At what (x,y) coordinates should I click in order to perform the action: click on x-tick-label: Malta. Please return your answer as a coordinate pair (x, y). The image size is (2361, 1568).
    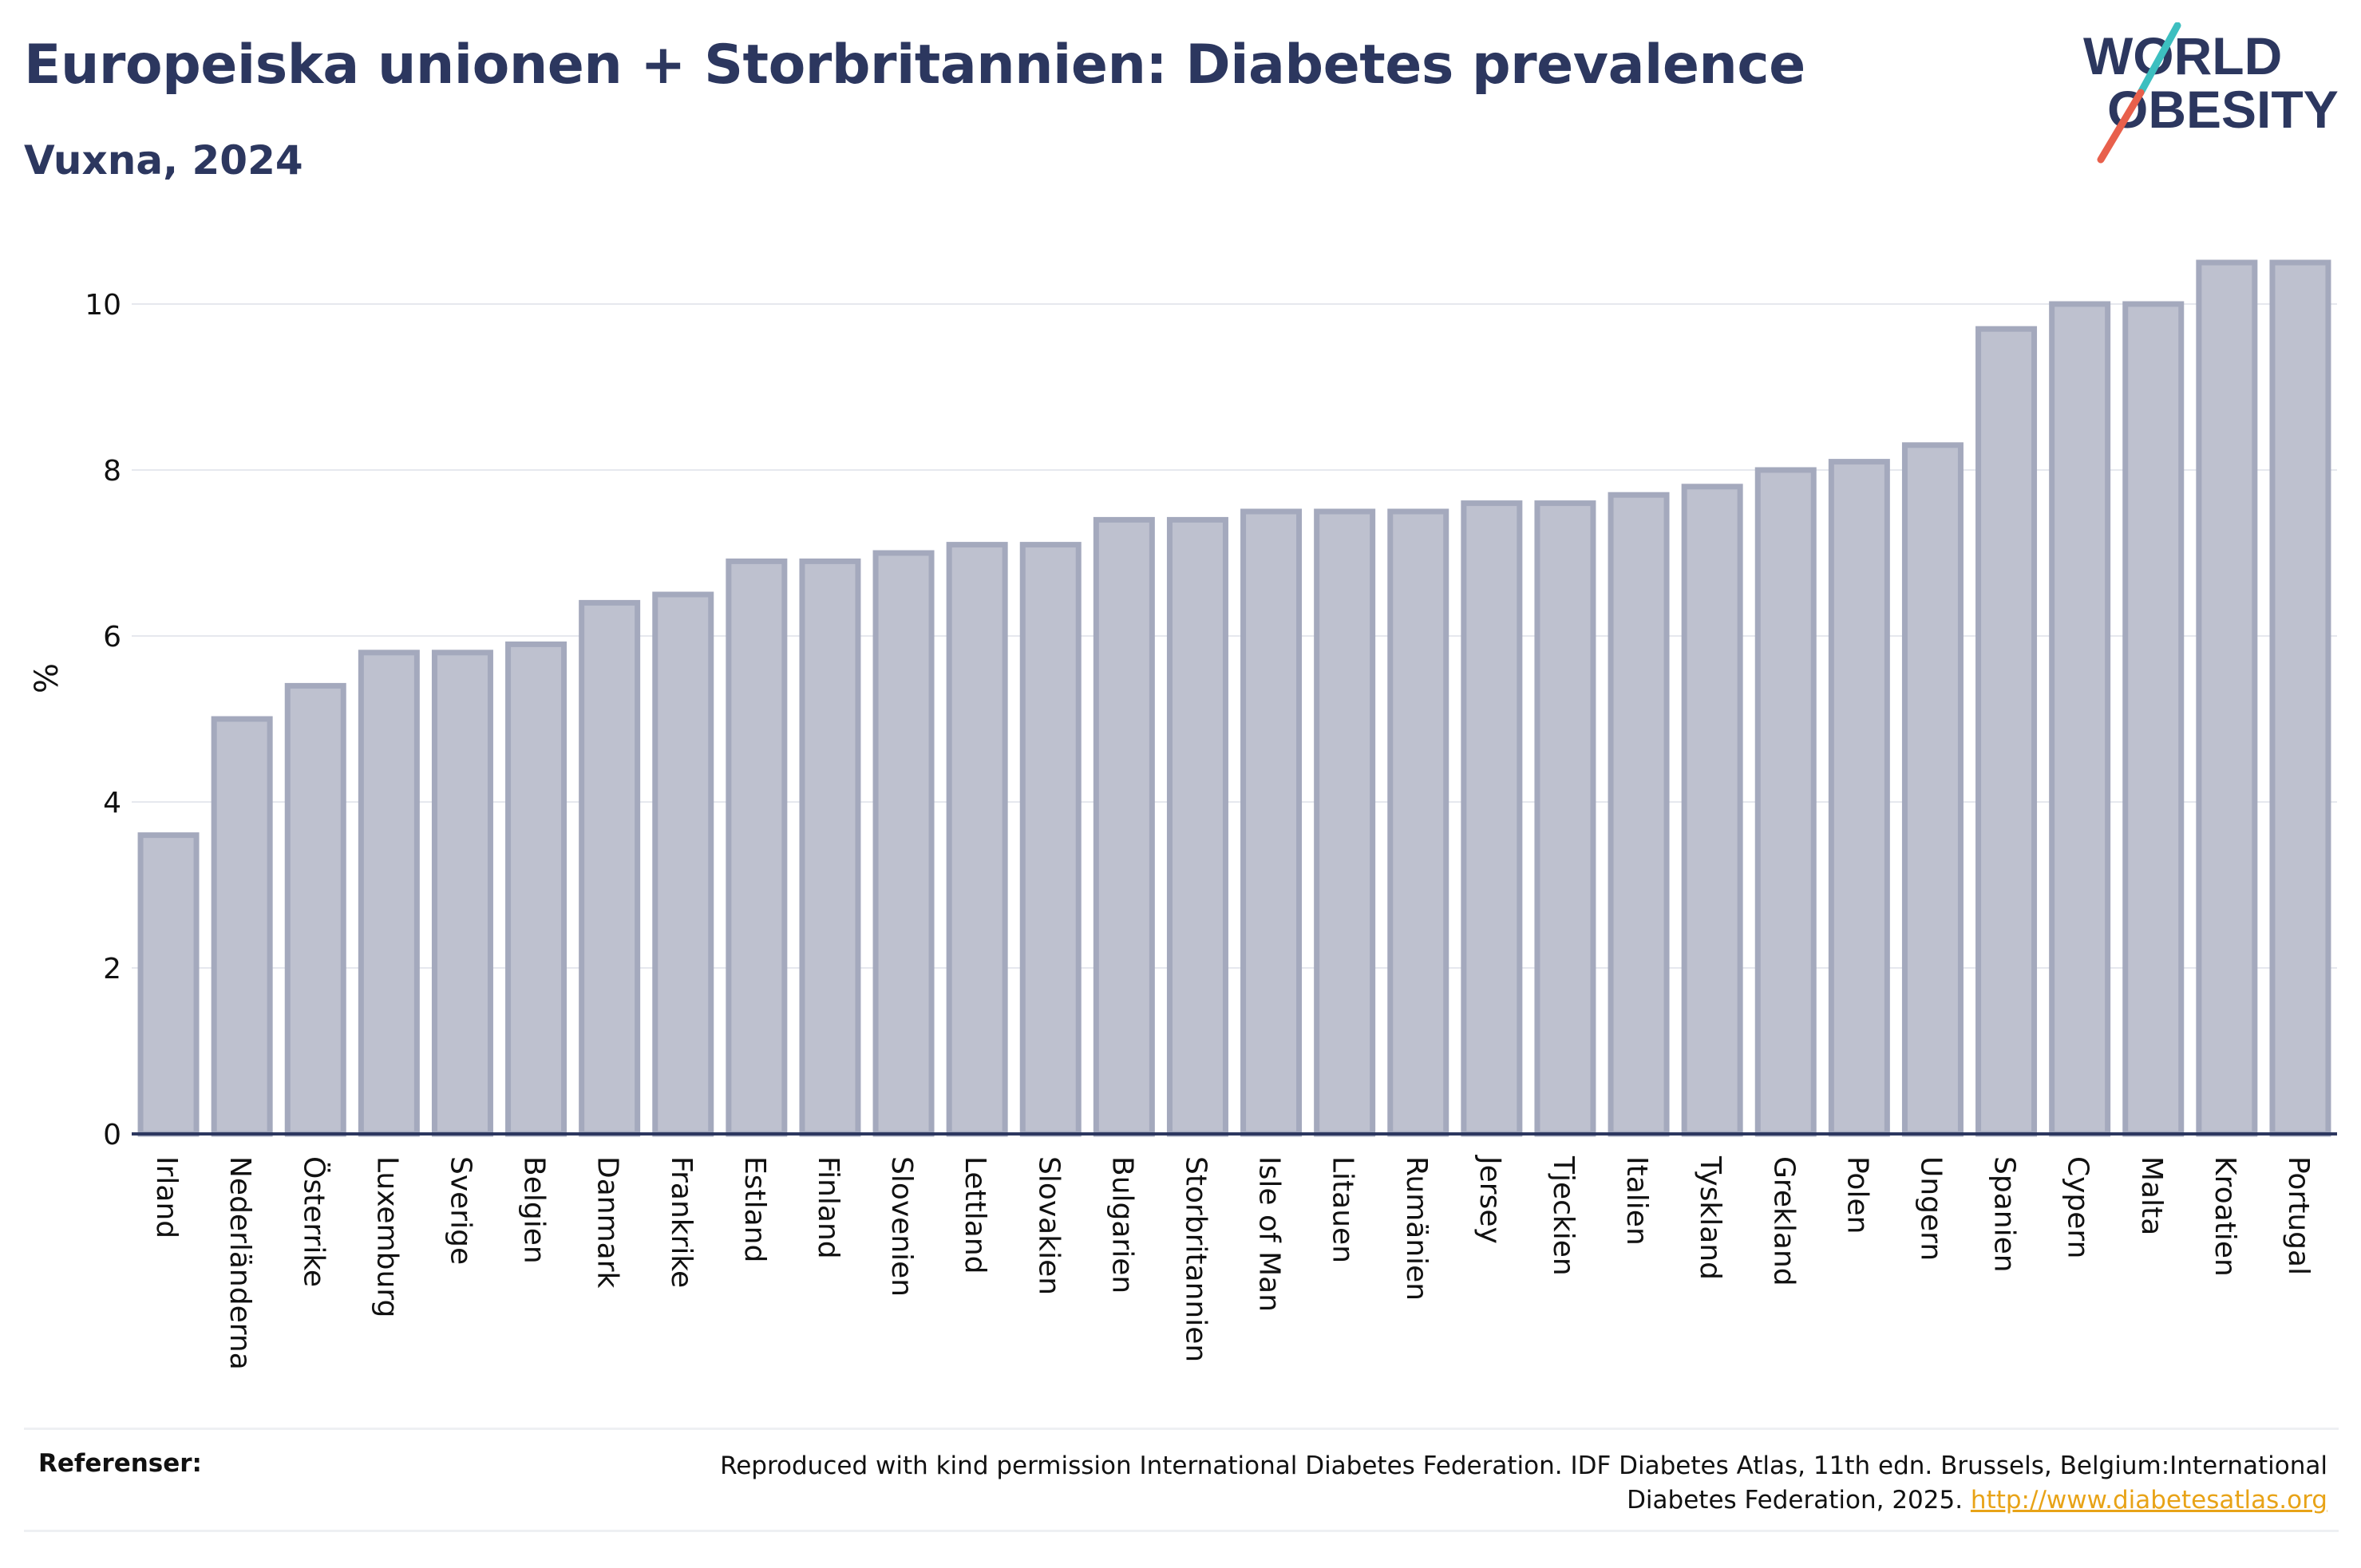
    Looking at the image, I should click on (2151, 1195).